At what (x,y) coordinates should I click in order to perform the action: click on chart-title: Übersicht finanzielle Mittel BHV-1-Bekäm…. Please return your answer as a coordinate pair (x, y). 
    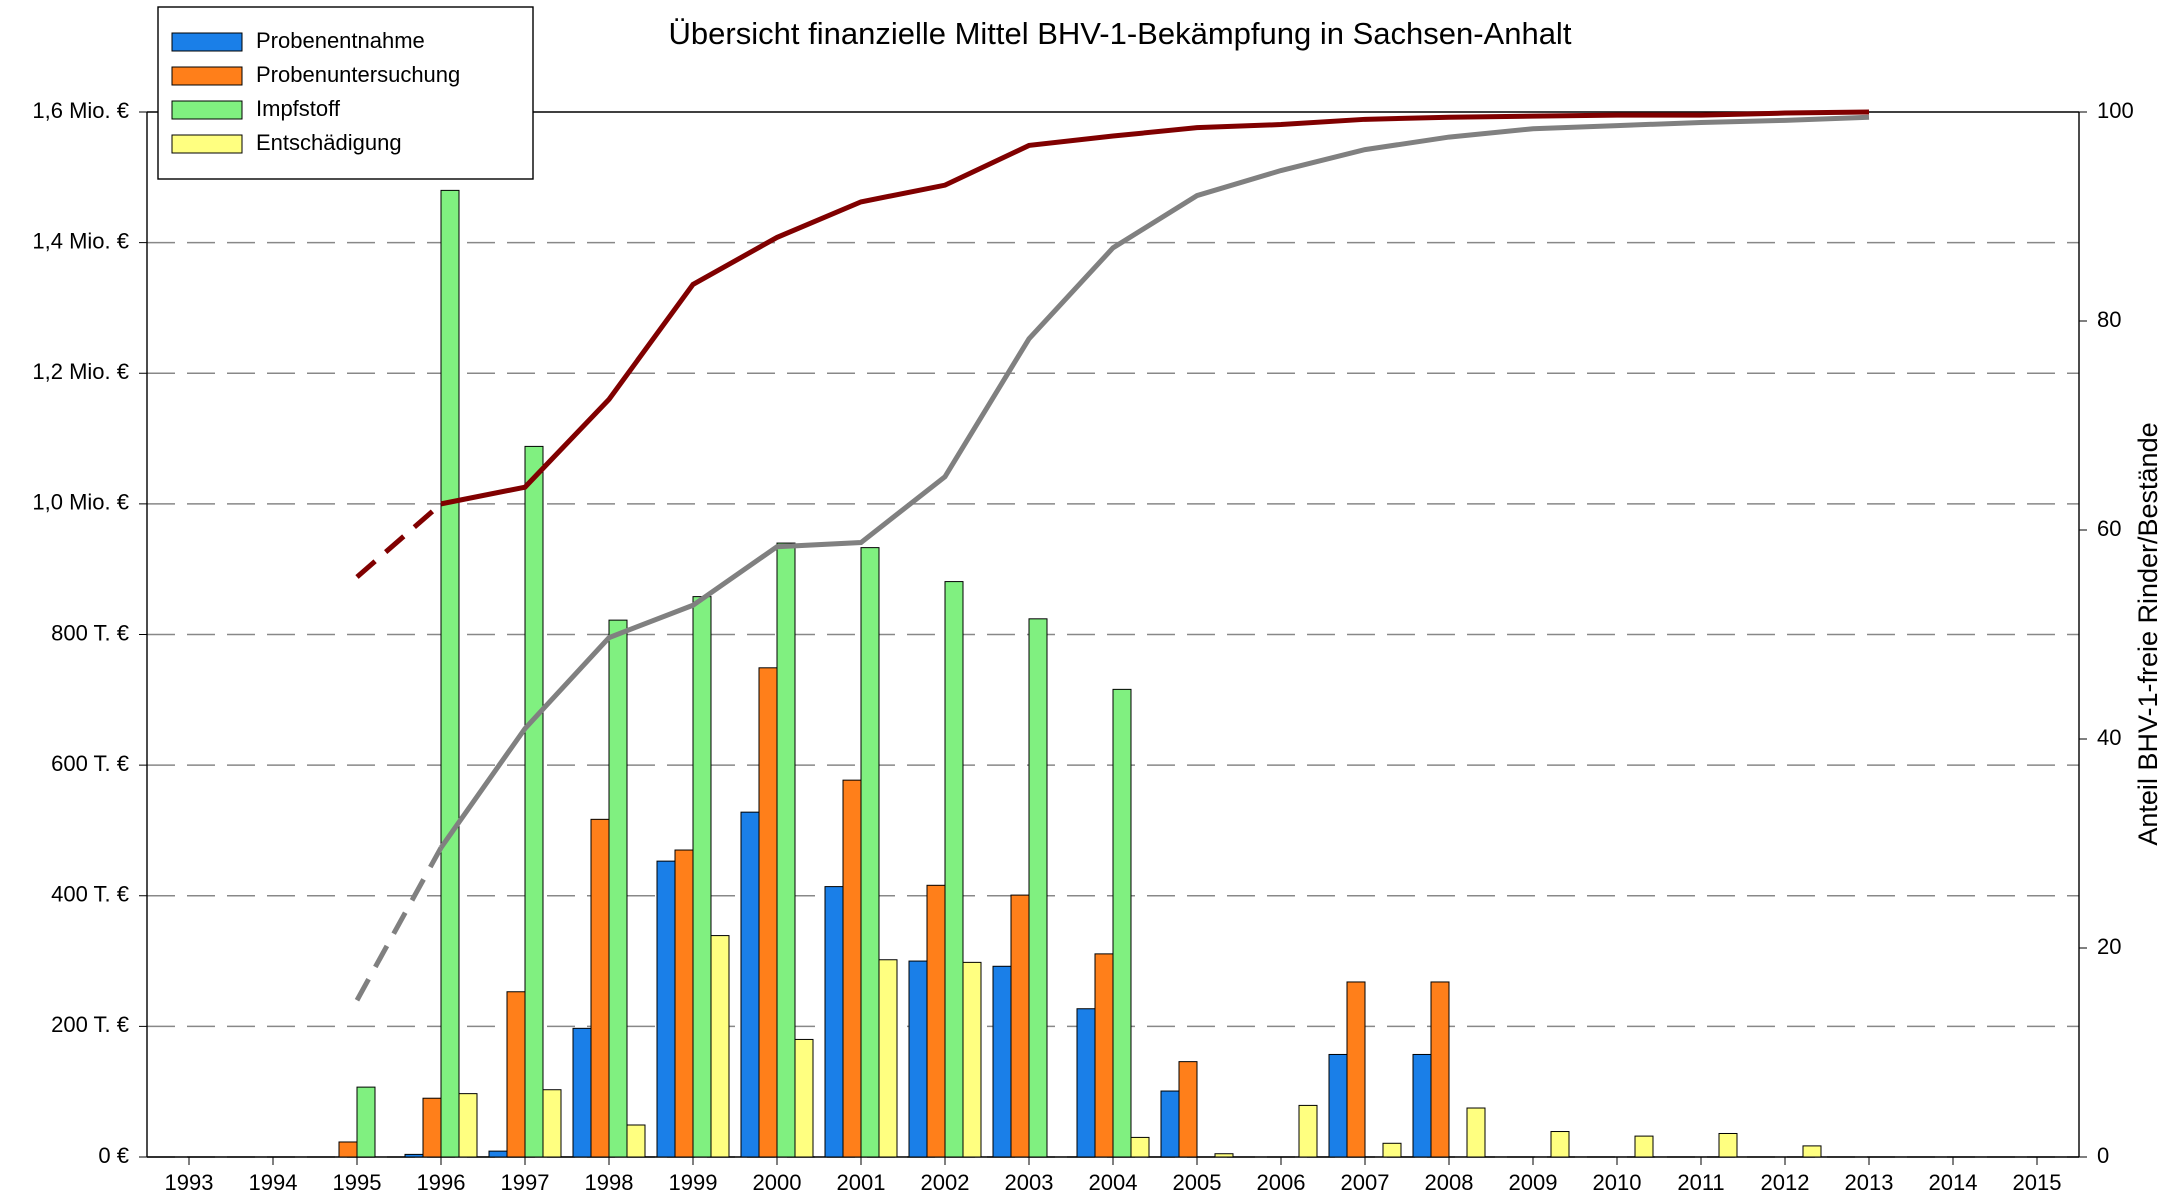
    Looking at the image, I should click on (1120, 33).